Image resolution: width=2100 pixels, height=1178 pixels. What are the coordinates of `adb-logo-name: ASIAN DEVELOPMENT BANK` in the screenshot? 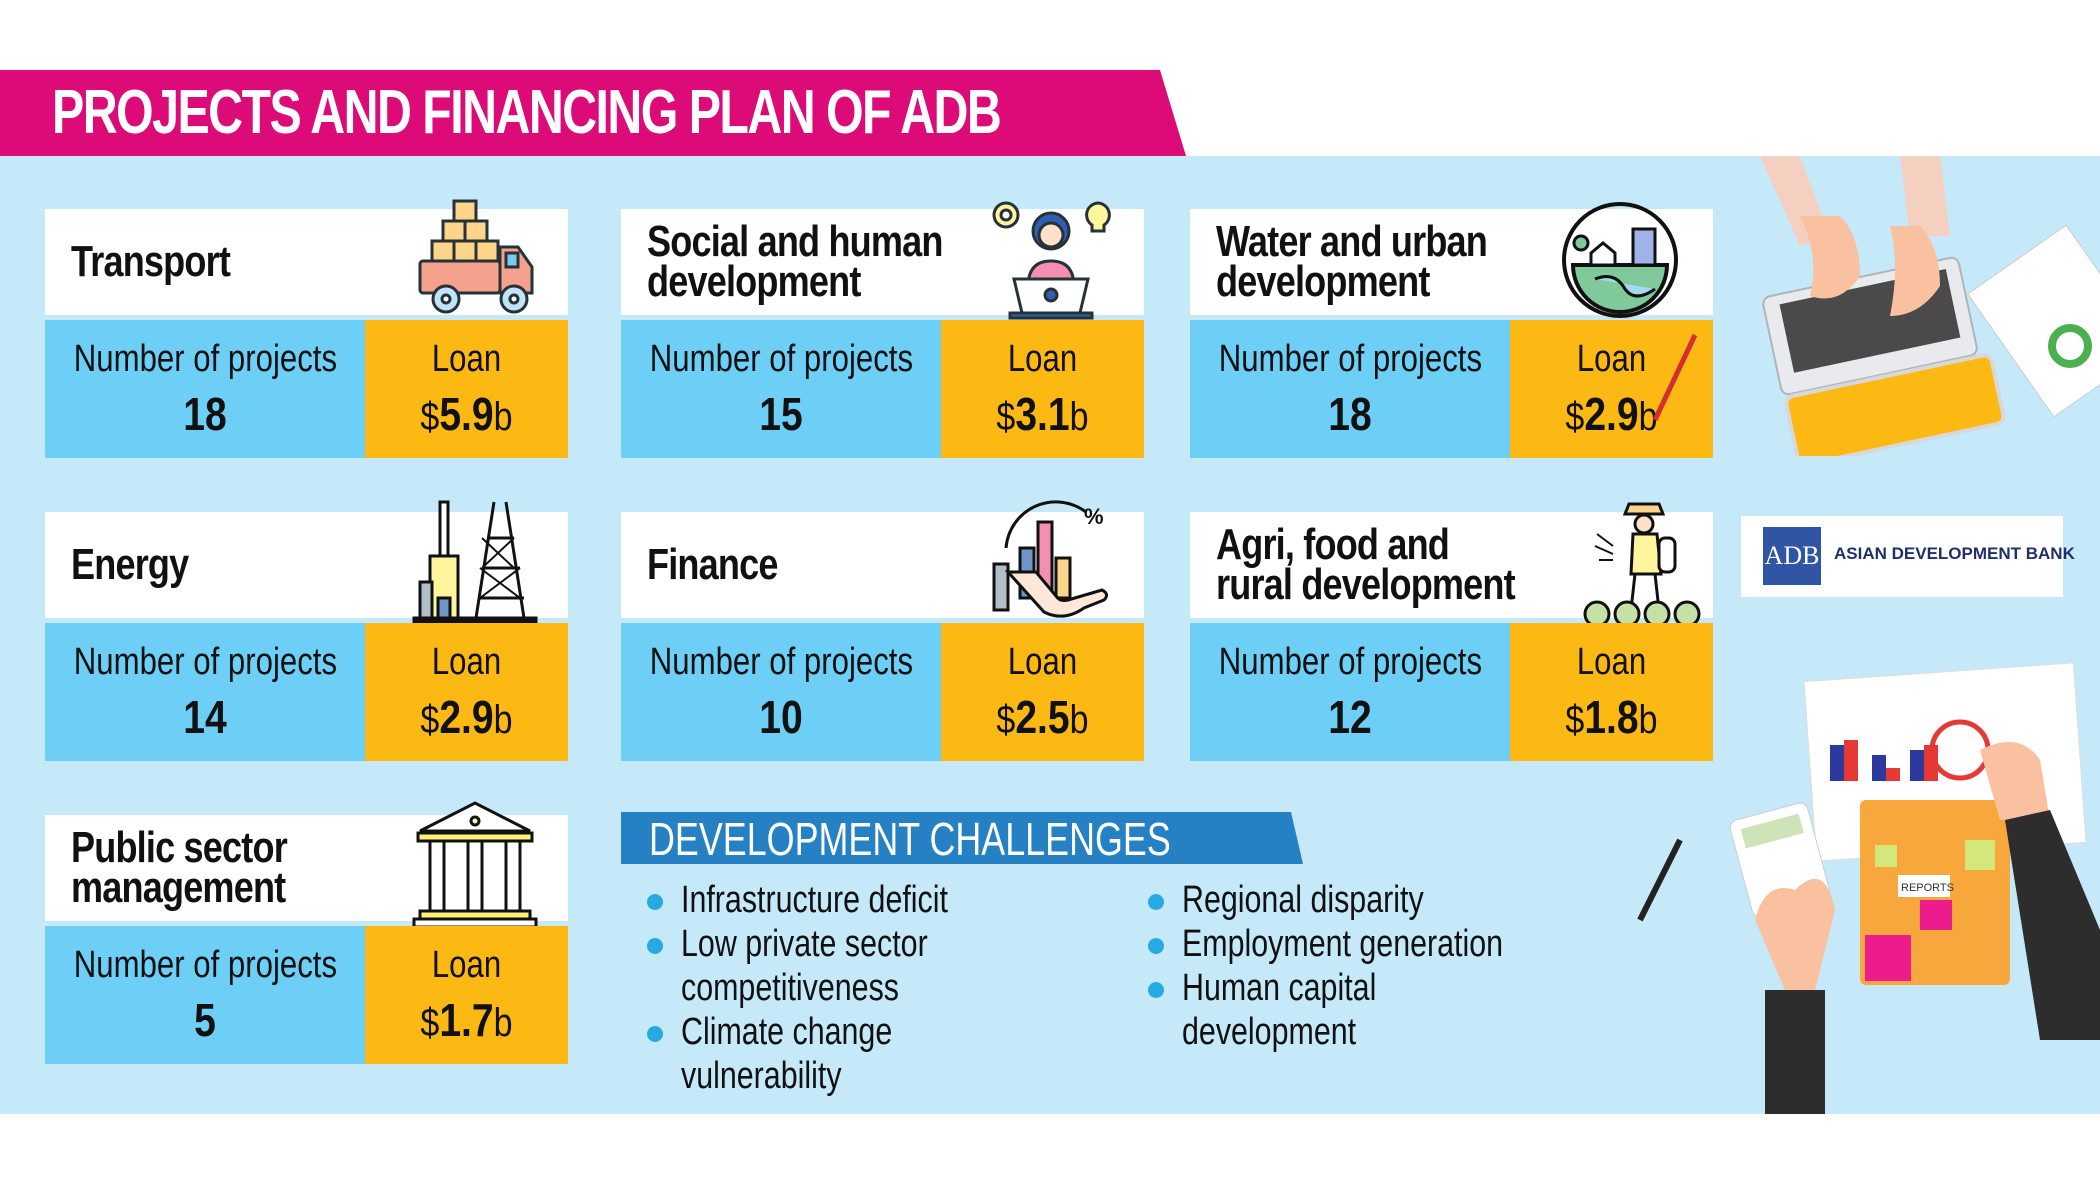 It's located at (1954, 553).